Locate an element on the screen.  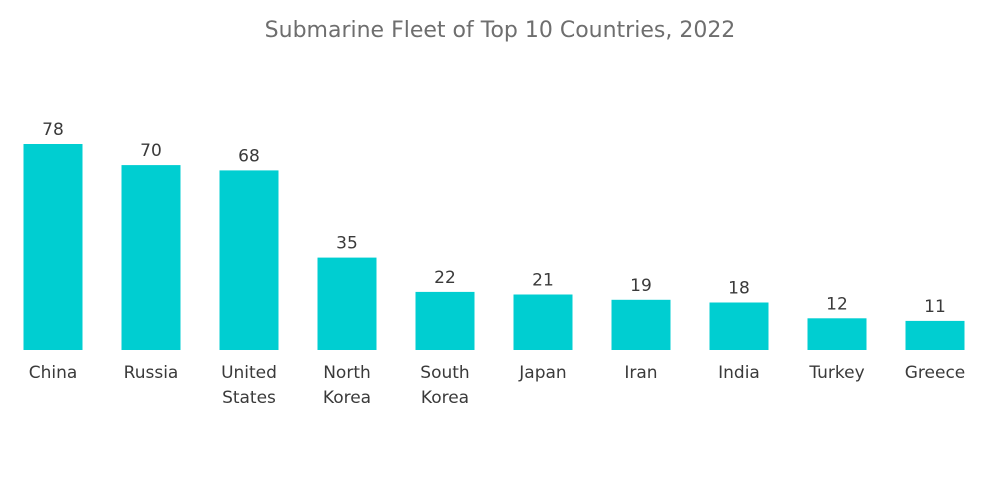
bar-iran is located at coordinates (641, 324).